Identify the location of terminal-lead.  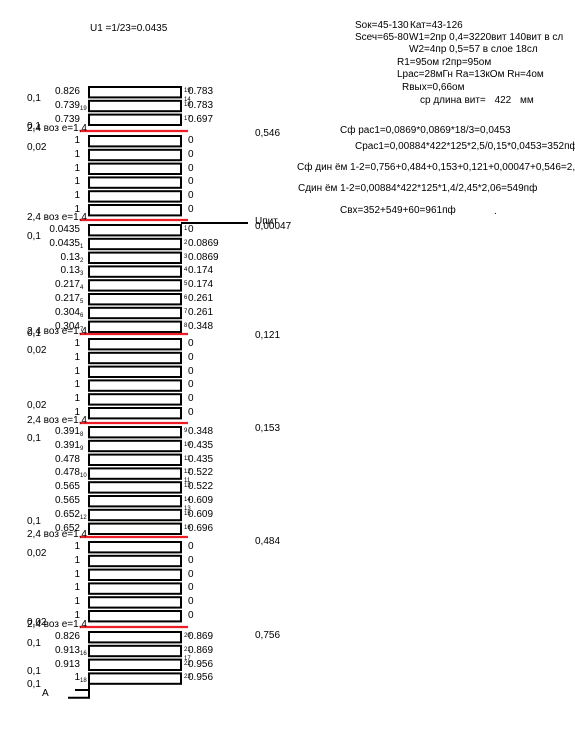
(79, 691).